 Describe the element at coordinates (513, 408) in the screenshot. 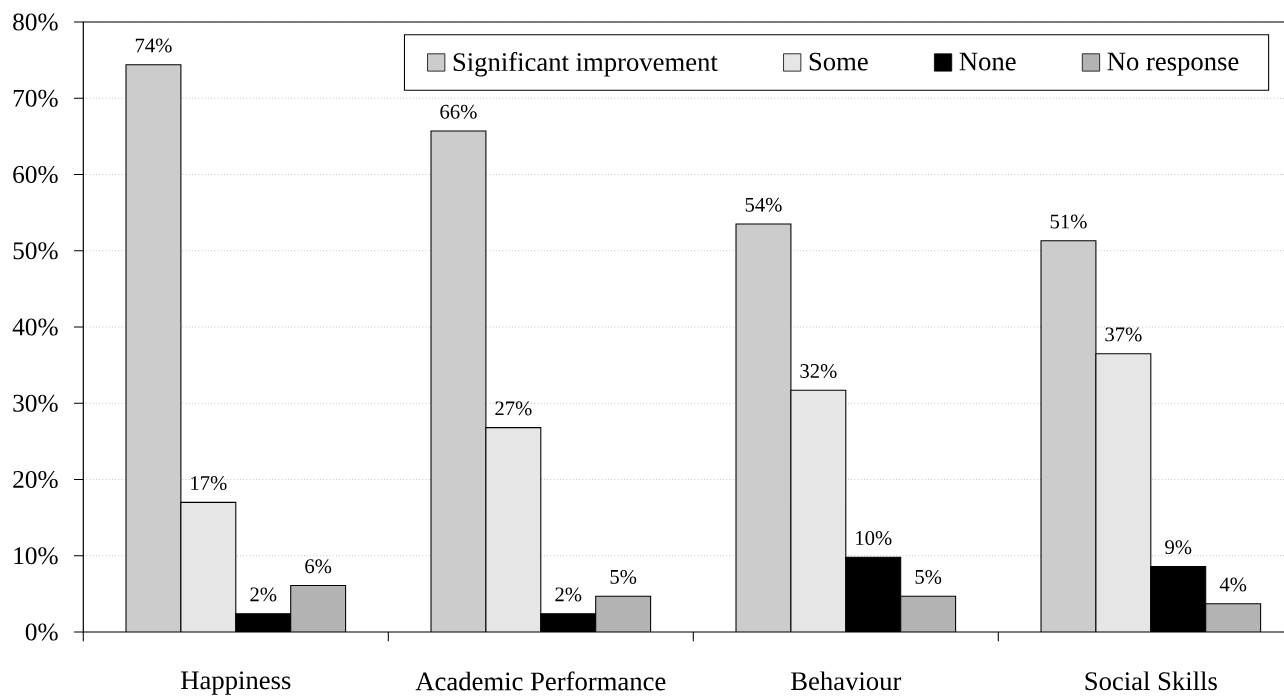

I see `data-label: 27%` at that location.